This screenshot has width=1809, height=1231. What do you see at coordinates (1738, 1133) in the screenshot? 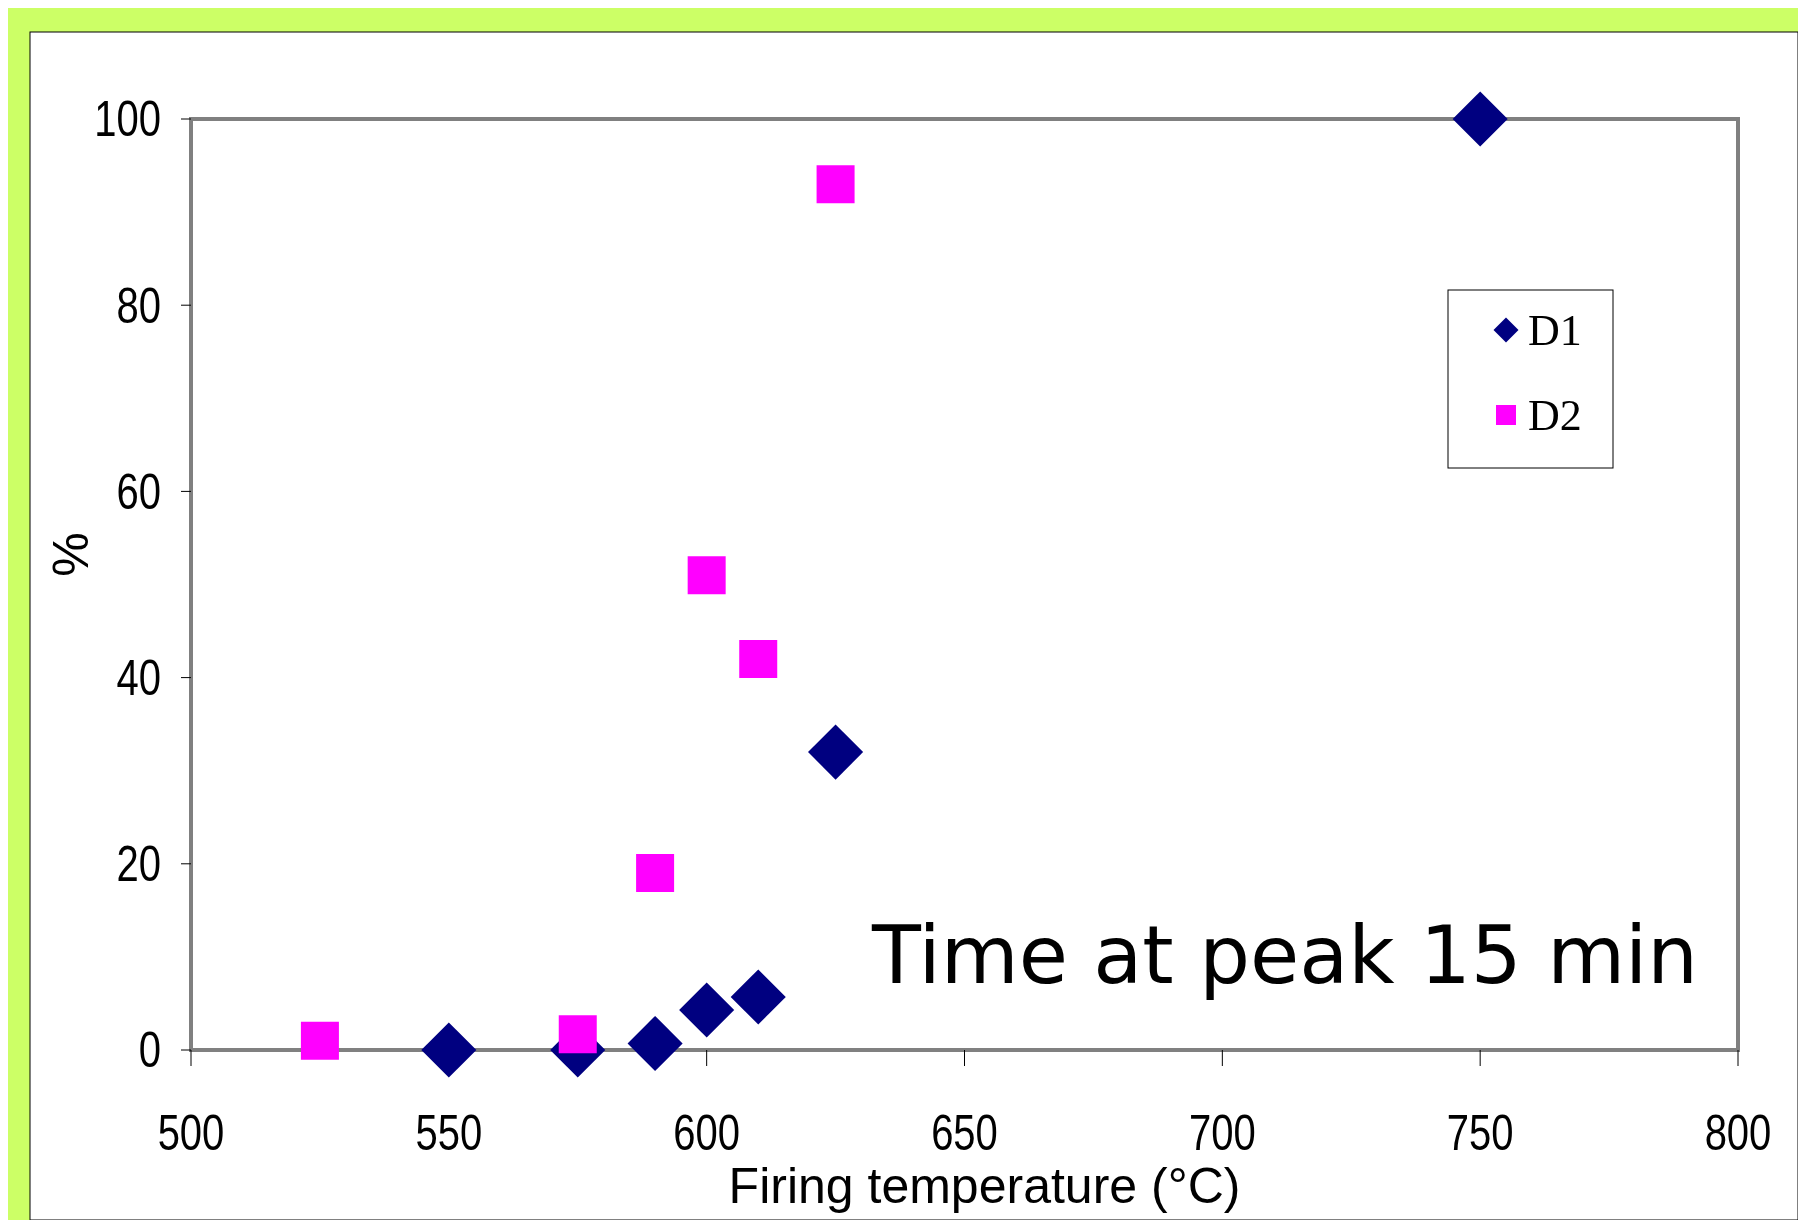
I see `x-tick-label: 800` at bounding box center [1738, 1133].